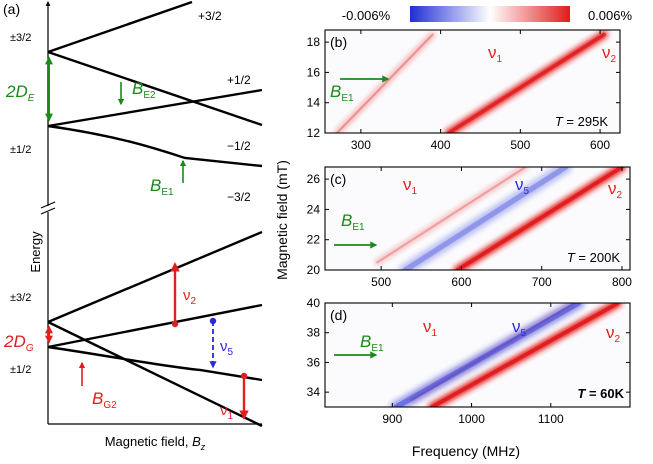 The height and width of the screenshot is (464, 653). I want to click on y-tick-label: 40, so click(314, 303).